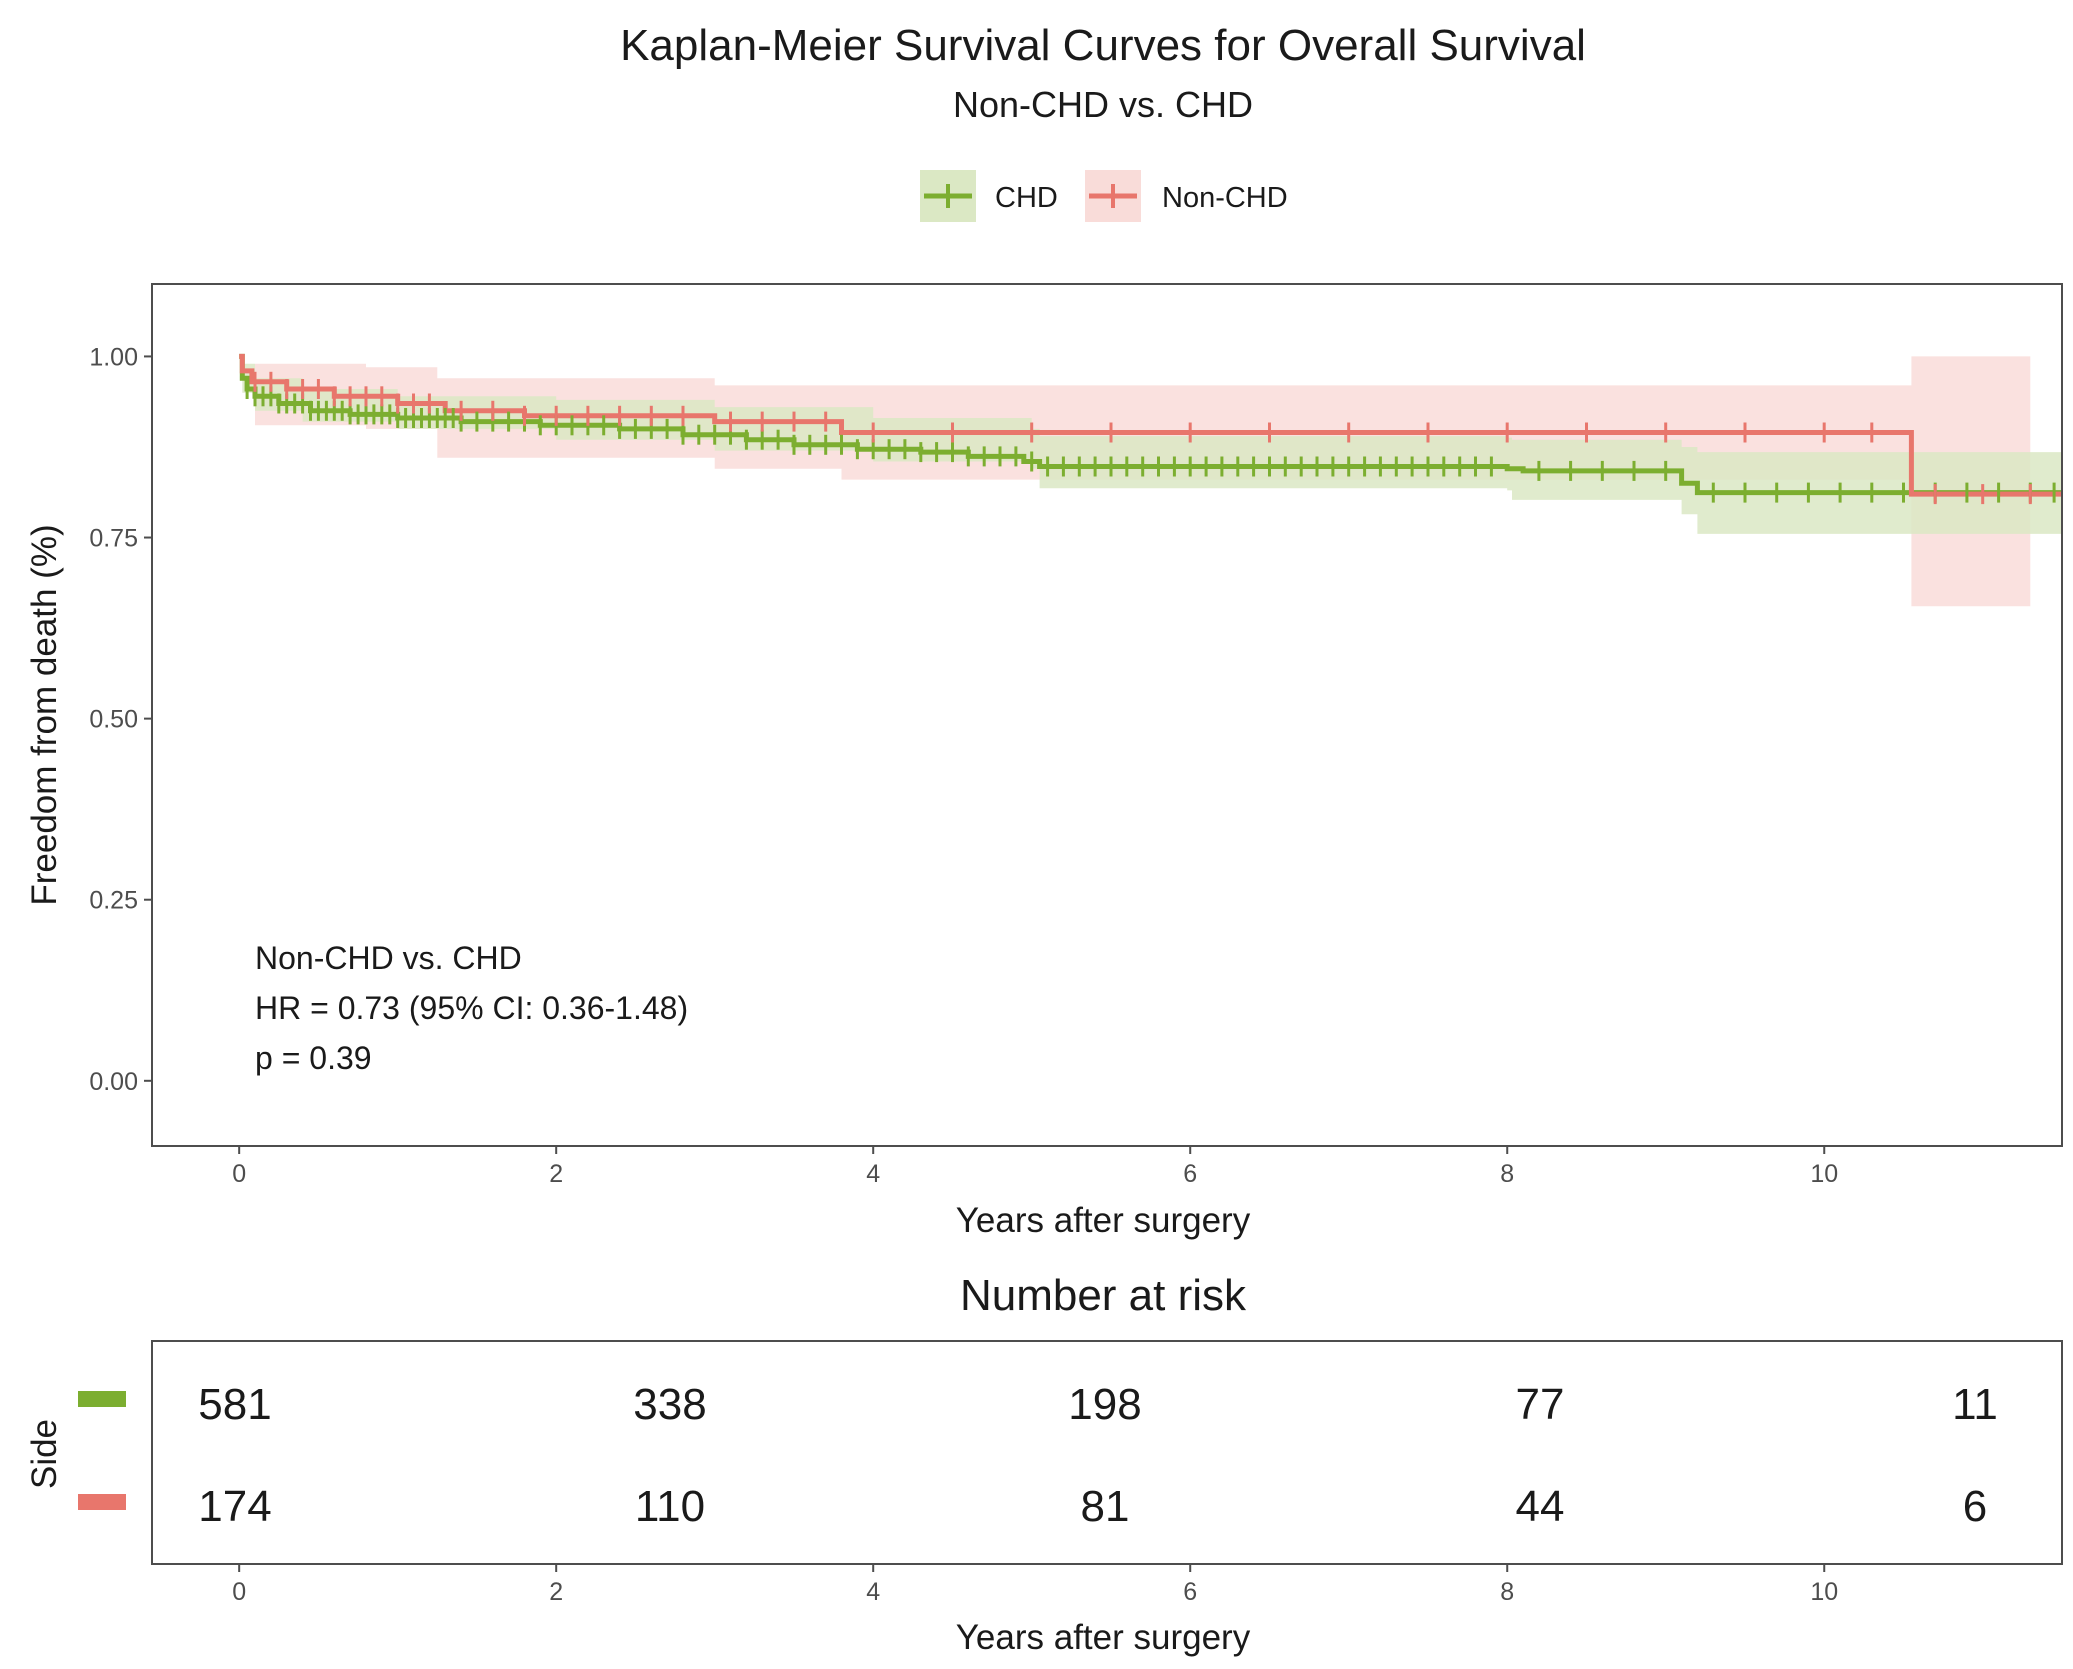  I want to click on risk-x-axis: 0 2 4 6 8 10, so click(1035, 1585).